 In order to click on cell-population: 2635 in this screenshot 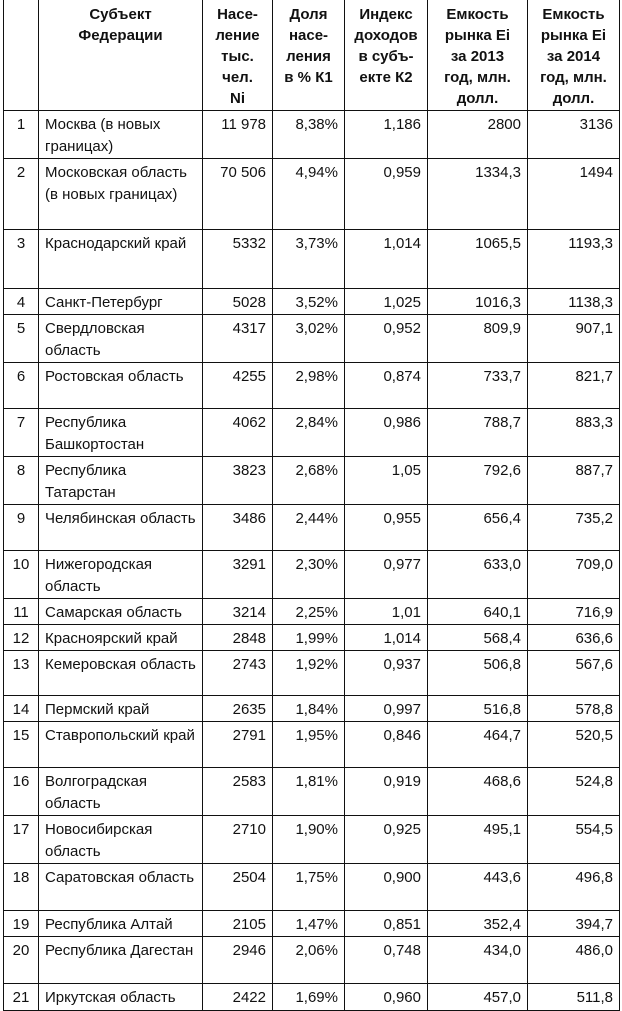, I will do `click(237, 708)`.